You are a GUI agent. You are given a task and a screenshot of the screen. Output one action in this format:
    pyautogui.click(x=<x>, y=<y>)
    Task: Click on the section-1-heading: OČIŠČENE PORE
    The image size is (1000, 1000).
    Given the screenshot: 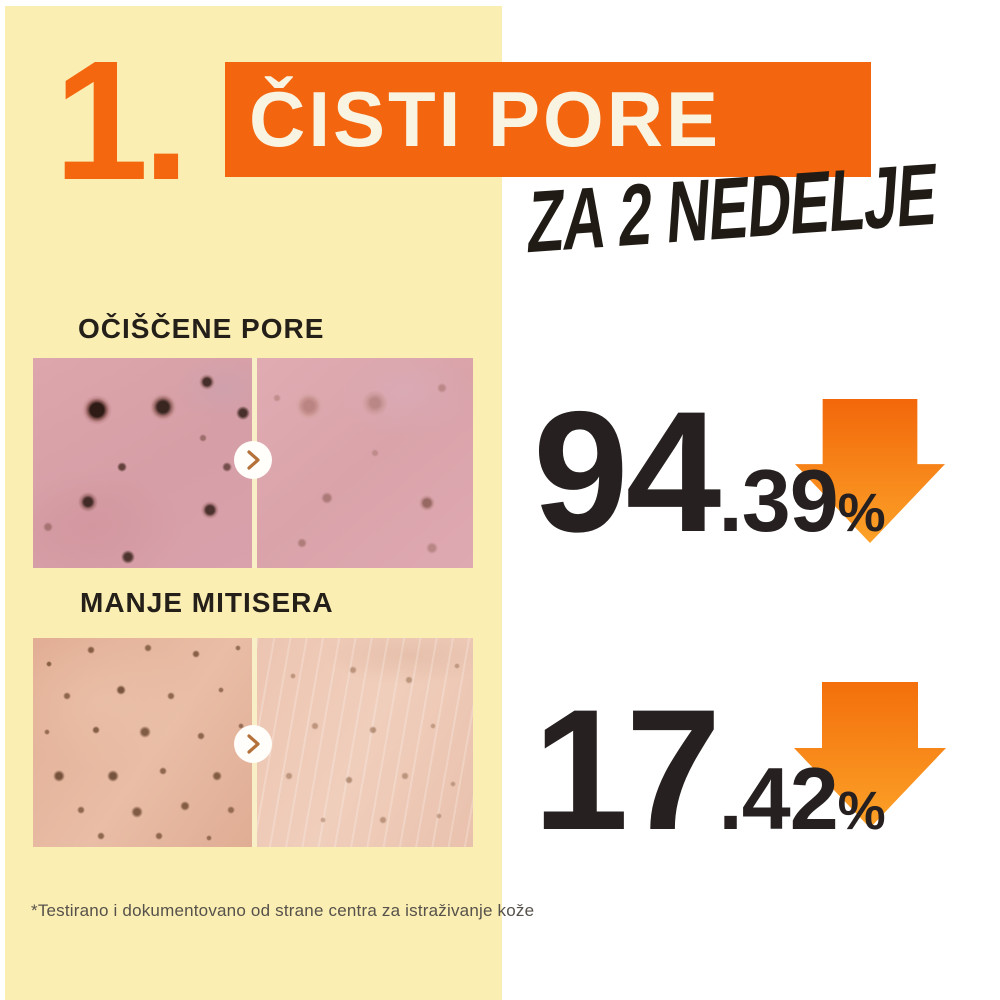 What is the action you would take?
    pyautogui.click(x=201, y=328)
    